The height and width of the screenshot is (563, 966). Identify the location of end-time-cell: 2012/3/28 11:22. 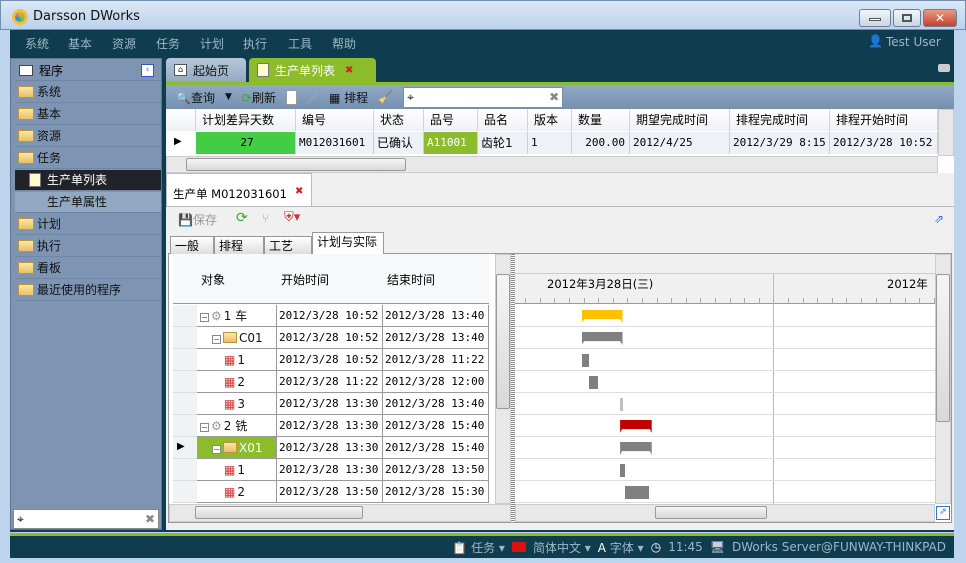
(436, 360).